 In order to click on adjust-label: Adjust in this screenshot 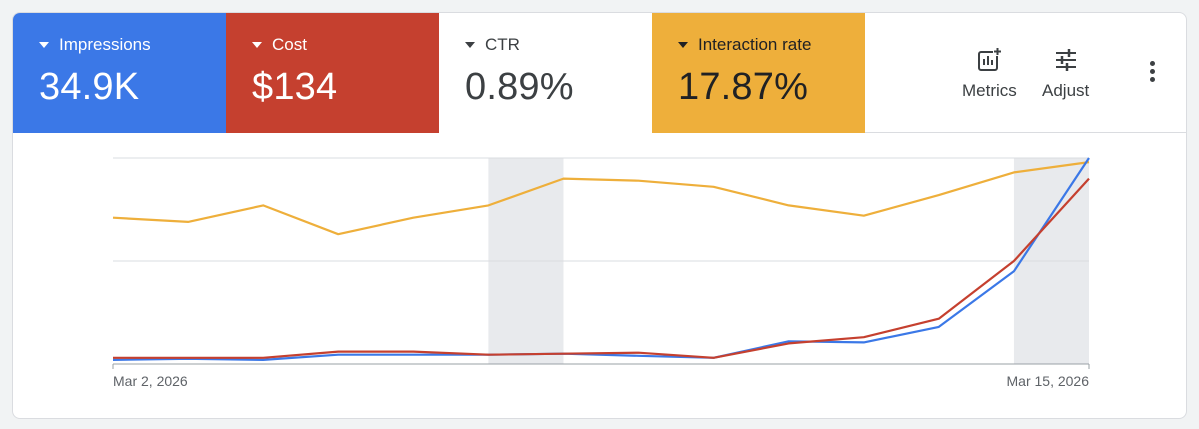, I will do `click(1066, 90)`.